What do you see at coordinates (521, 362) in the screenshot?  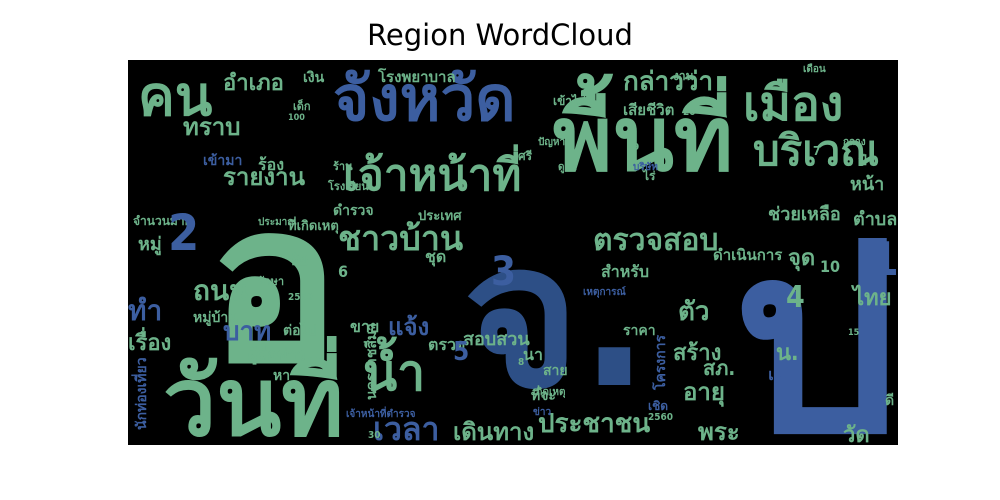 I see `wordcloud-word: 8` at bounding box center [521, 362].